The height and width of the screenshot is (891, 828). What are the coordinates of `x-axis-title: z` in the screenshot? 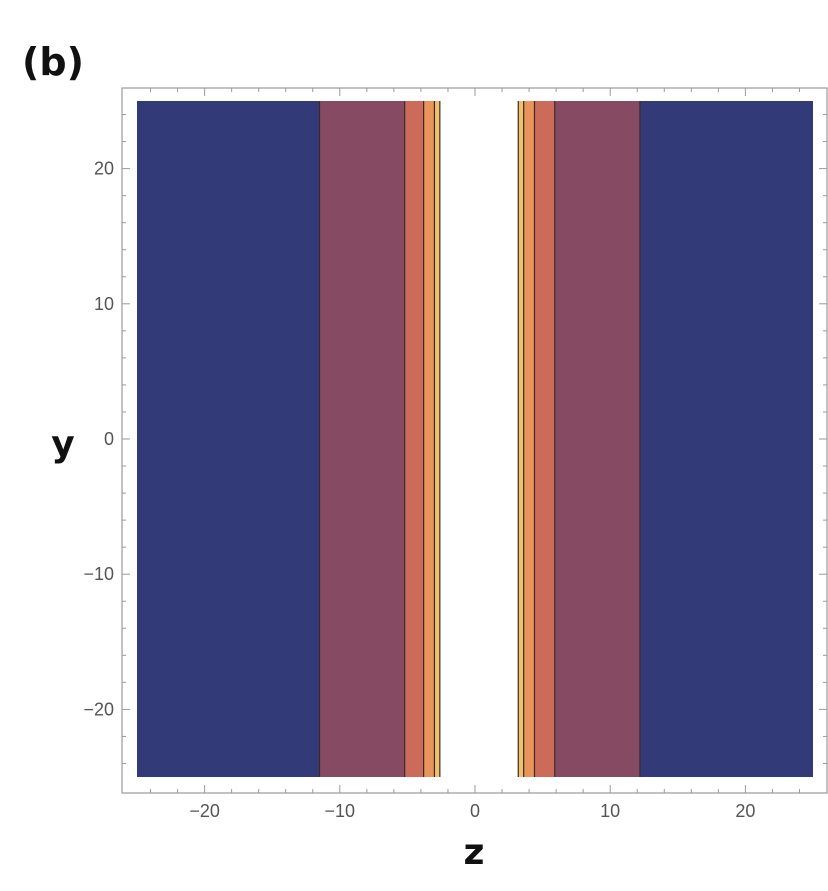 It's located at (474, 852).